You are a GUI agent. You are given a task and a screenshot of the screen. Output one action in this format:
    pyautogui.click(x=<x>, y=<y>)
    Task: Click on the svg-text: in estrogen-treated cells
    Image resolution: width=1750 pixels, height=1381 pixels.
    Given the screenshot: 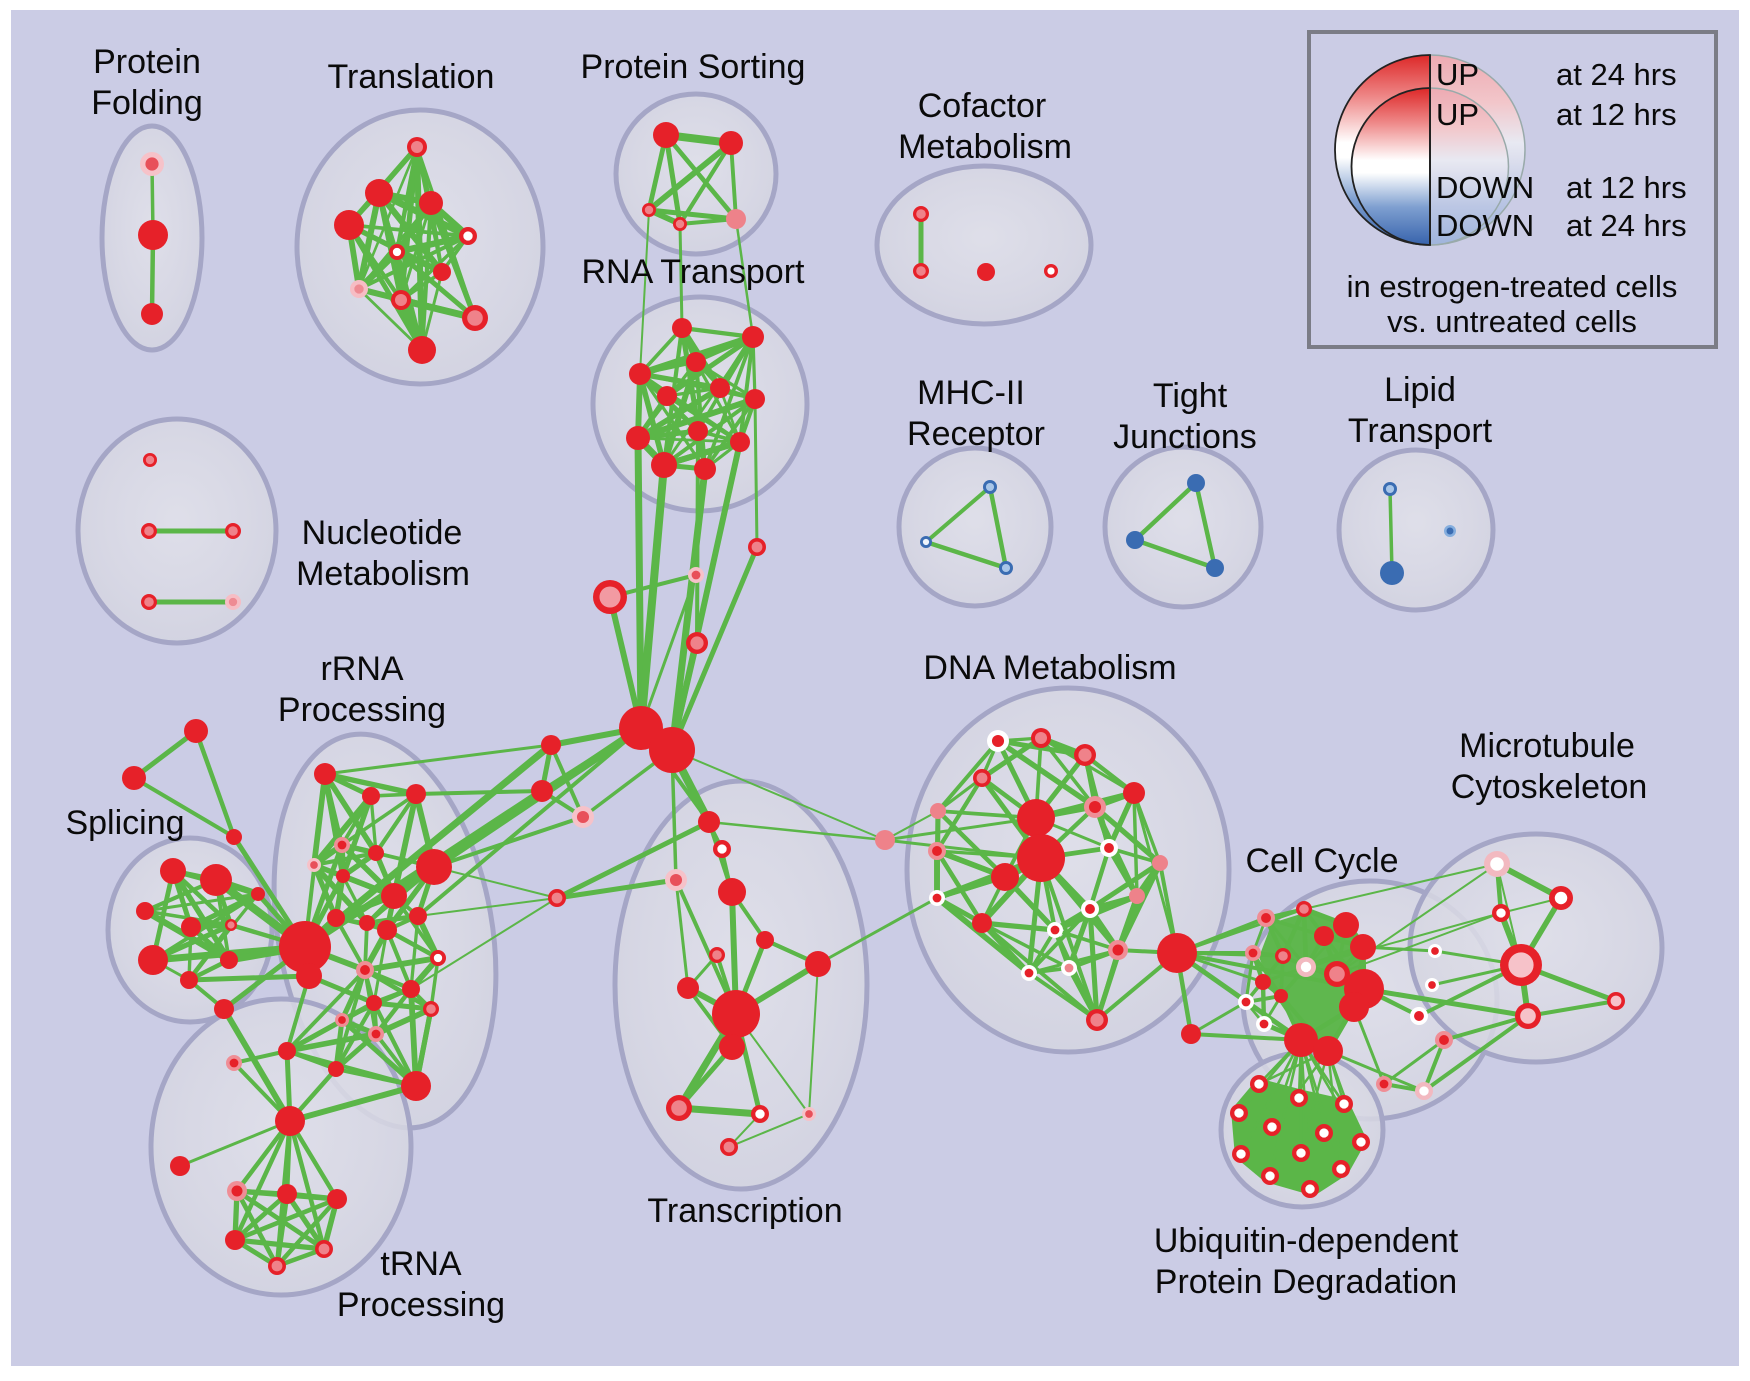 What is the action you would take?
    pyautogui.click(x=1512, y=286)
    